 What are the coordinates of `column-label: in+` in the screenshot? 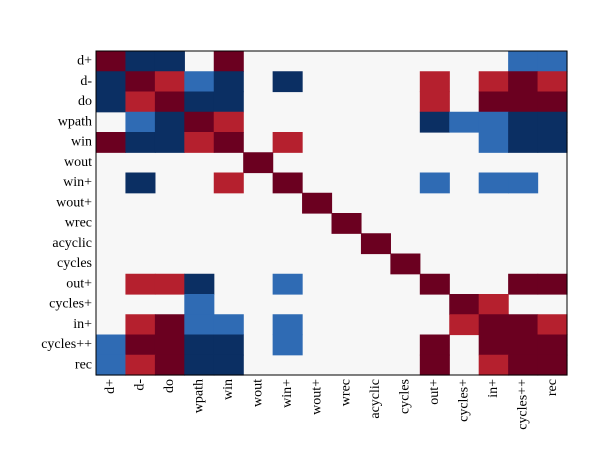 It's located at (493, 388).